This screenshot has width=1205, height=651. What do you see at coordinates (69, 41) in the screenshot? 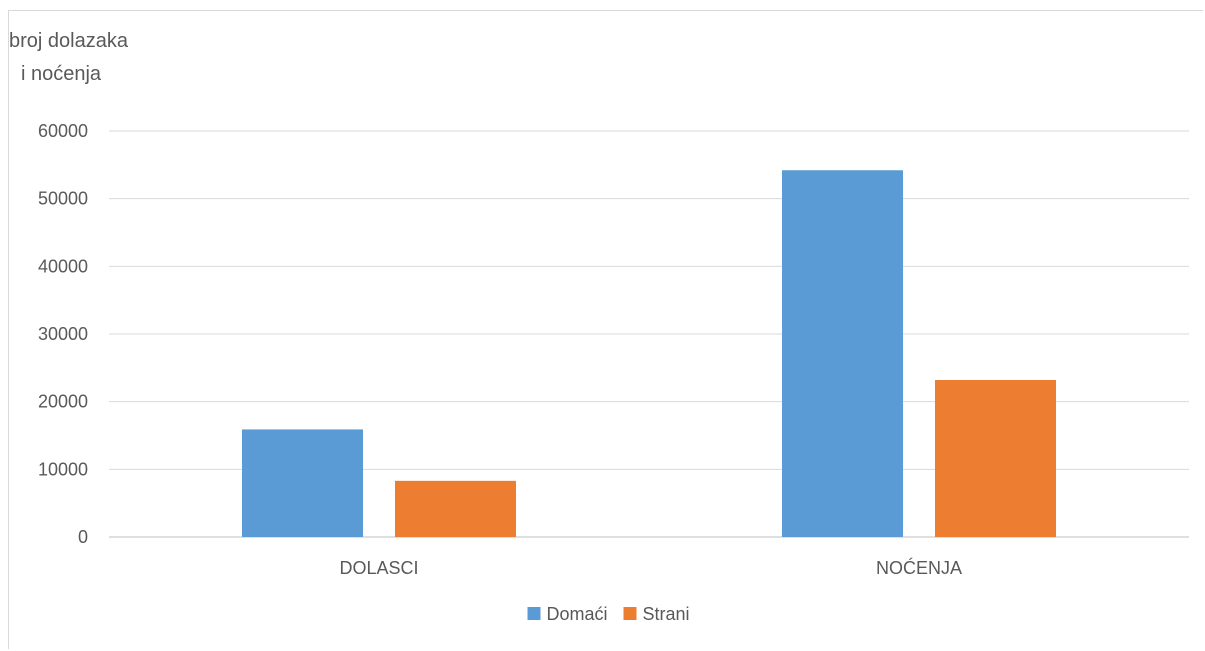
I see `y-axis-title-line-1: broj dolazaka` at bounding box center [69, 41].